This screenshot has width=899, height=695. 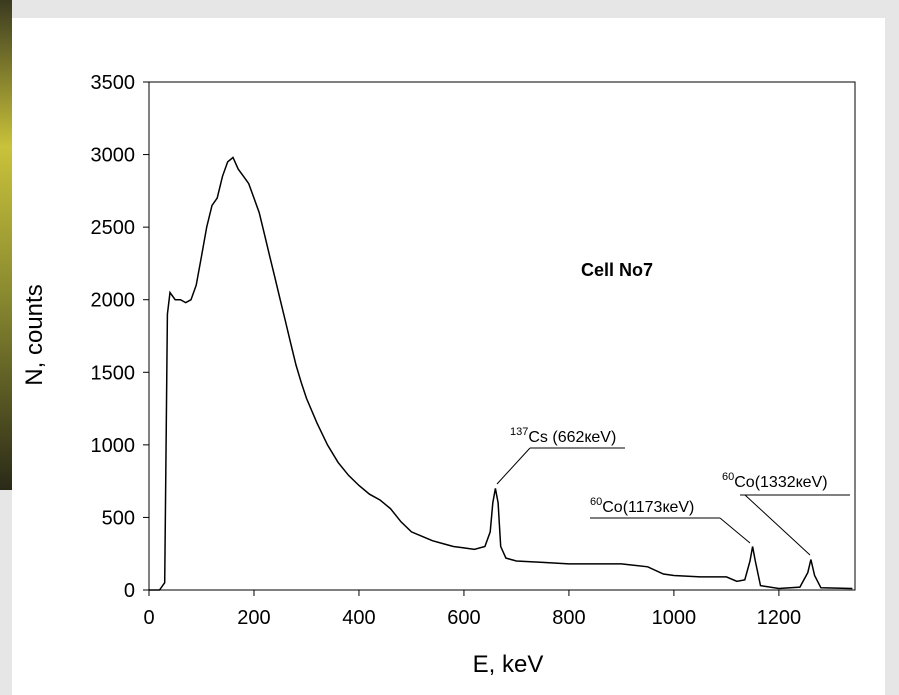 What do you see at coordinates (463, 618) in the screenshot?
I see `x-tick-label: 600` at bounding box center [463, 618].